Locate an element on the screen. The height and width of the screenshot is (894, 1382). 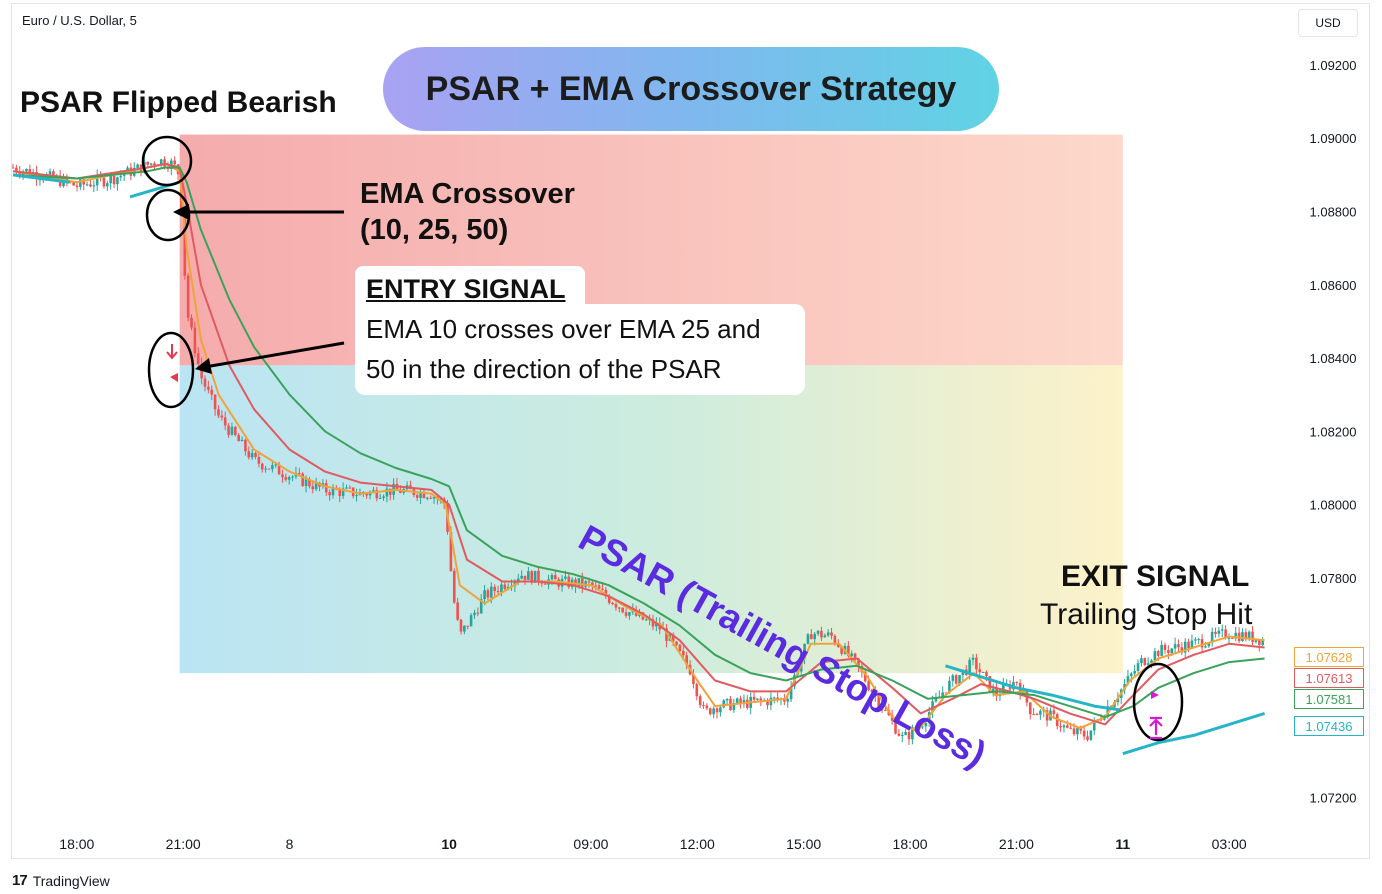
y-tick-label: 1.09200 is located at coordinates (1333, 65).